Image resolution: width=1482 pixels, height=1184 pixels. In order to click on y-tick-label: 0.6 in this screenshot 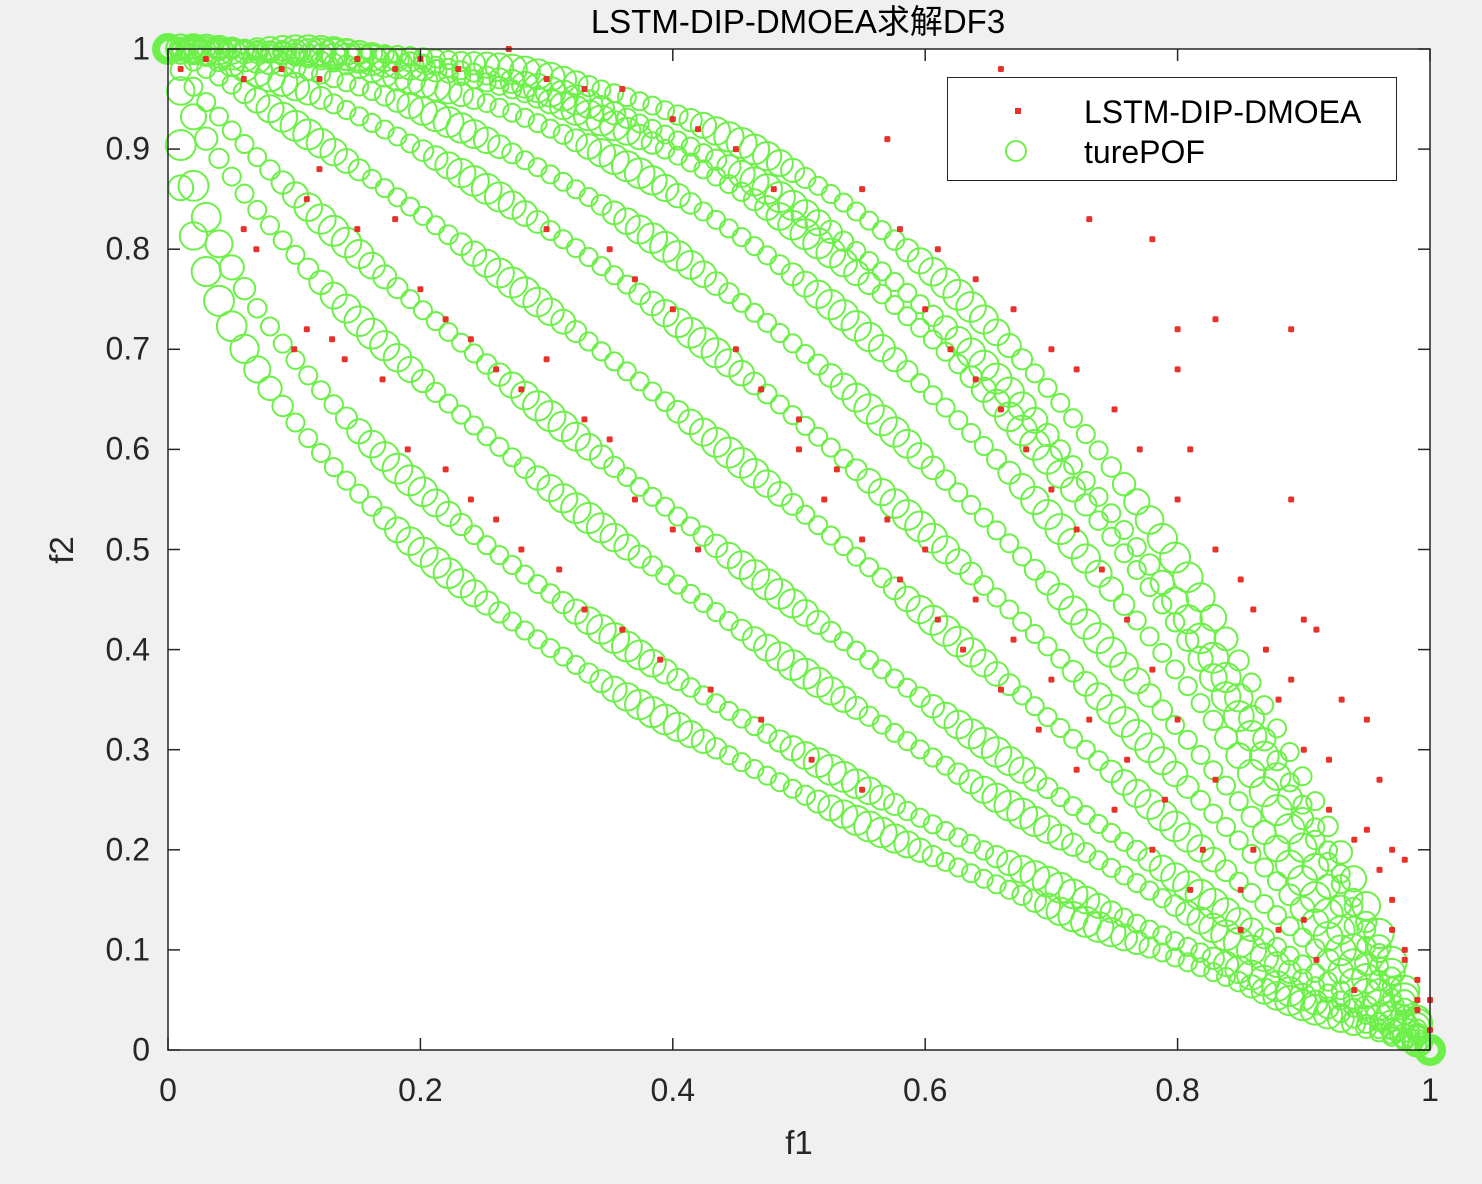, I will do `click(127, 448)`.